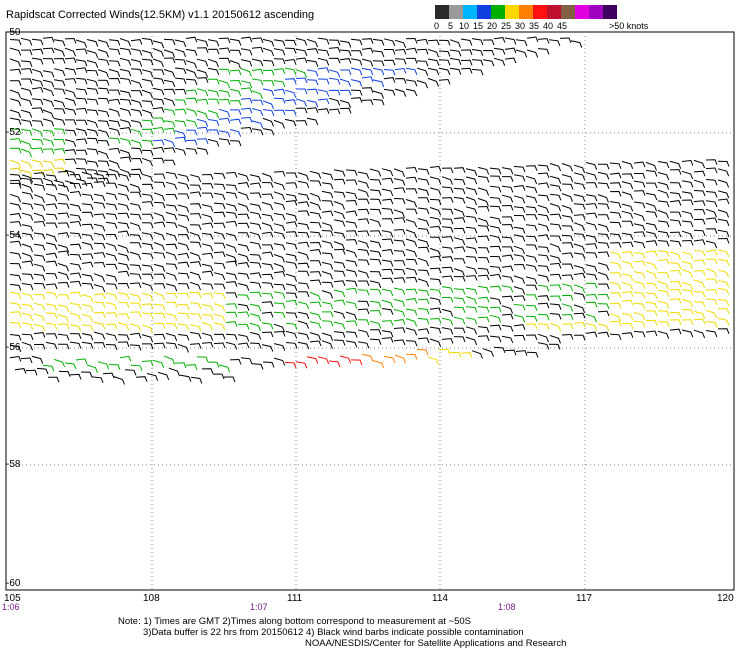  I want to click on legend-tick-label: 5, so click(451, 26).